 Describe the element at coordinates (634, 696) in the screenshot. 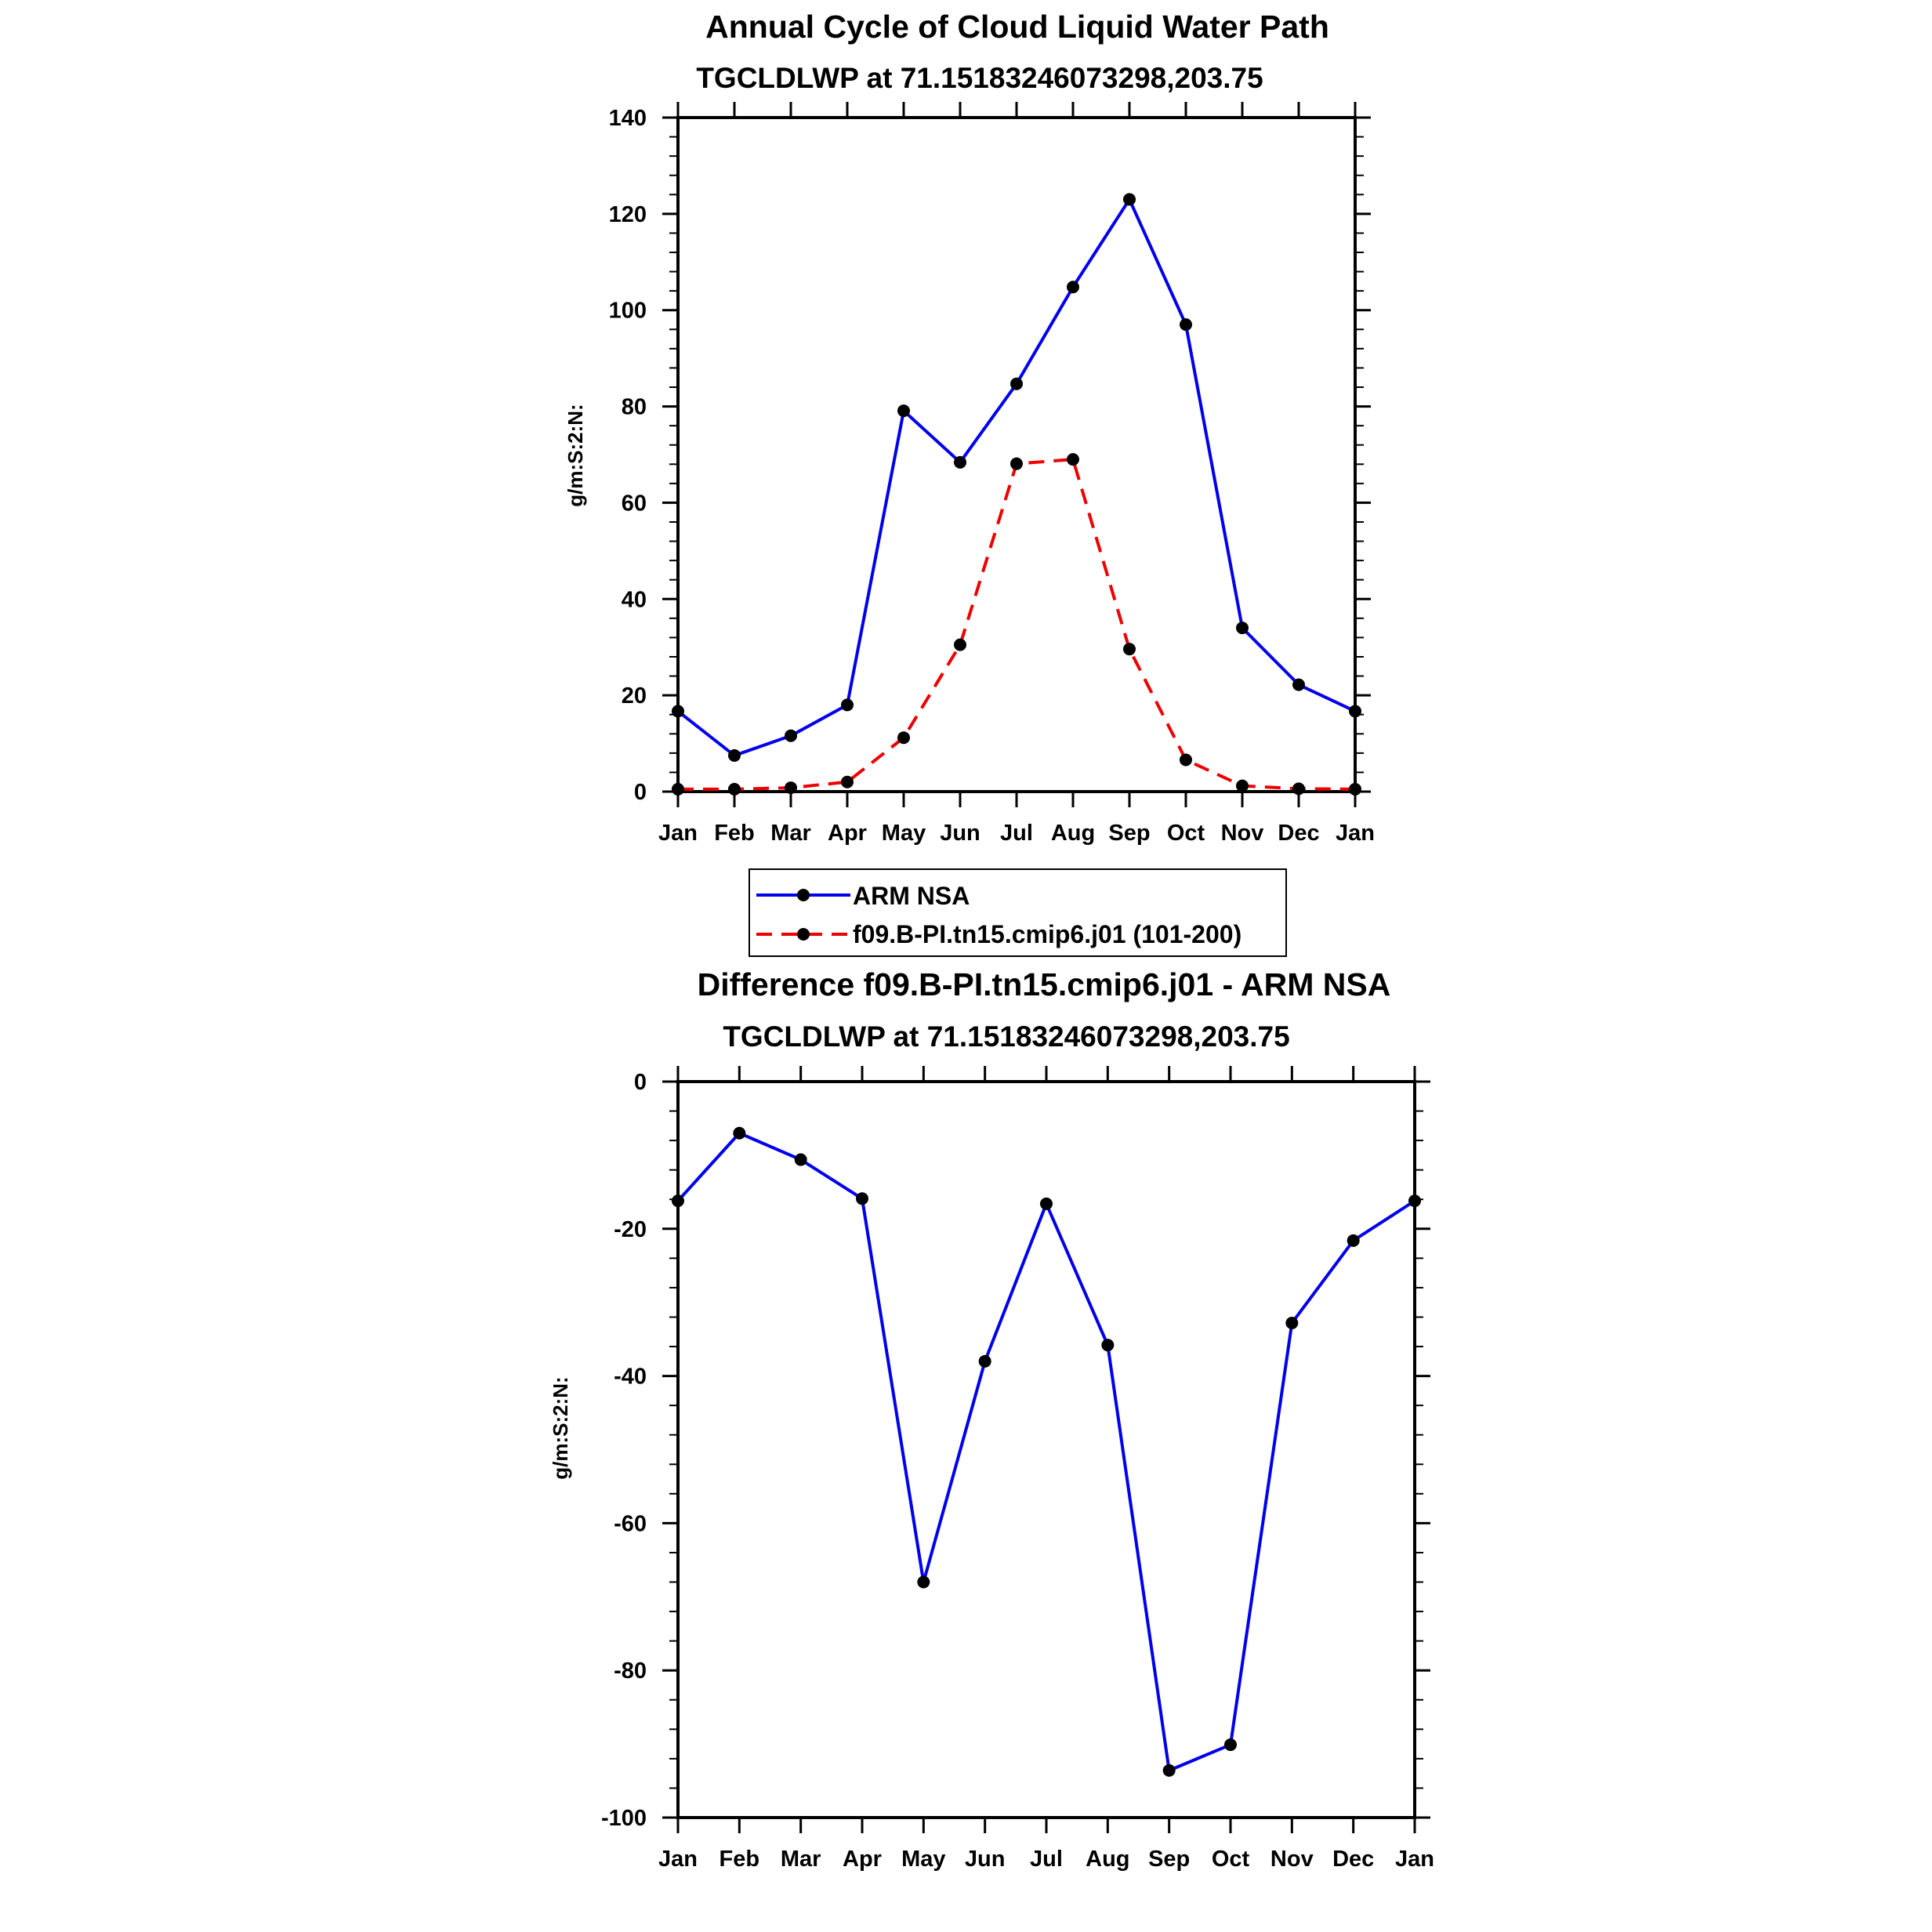

I see `y-tick-label: 20` at that location.